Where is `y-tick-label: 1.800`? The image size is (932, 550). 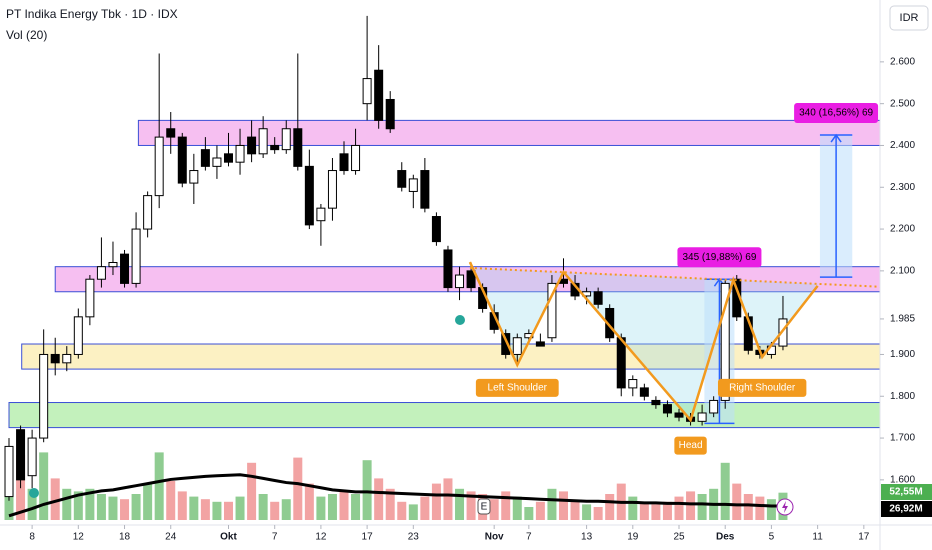 y-tick-label: 1.800 is located at coordinates (902, 396).